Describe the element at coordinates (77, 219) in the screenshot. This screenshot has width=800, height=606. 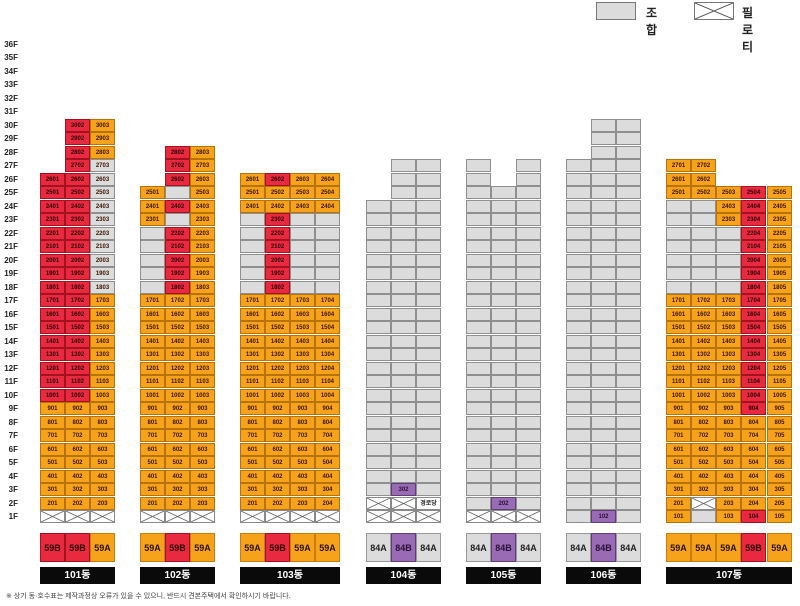
I see `unit-cell: 2302` at that location.